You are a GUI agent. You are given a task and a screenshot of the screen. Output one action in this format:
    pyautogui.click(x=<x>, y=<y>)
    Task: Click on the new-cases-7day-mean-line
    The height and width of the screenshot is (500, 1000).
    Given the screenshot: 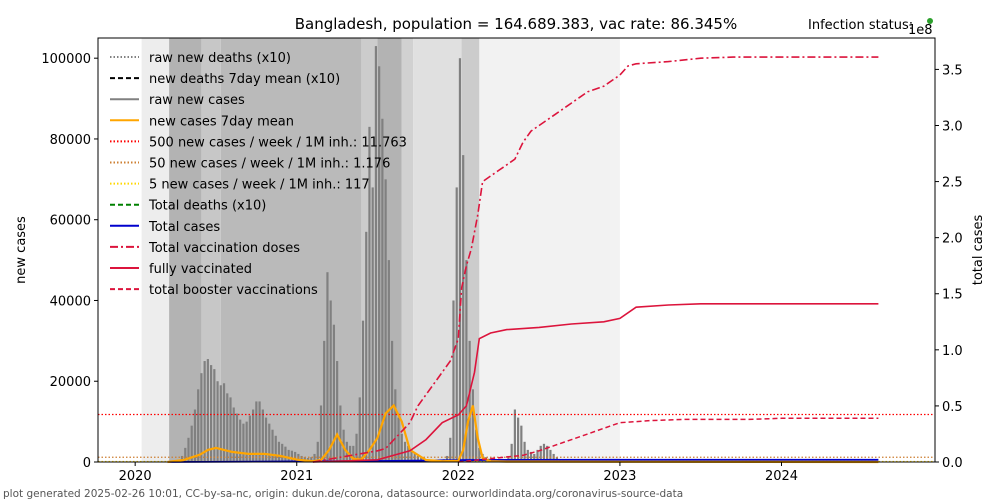 What is the action you would take?
    pyautogui.click(x=523, y=433)
    